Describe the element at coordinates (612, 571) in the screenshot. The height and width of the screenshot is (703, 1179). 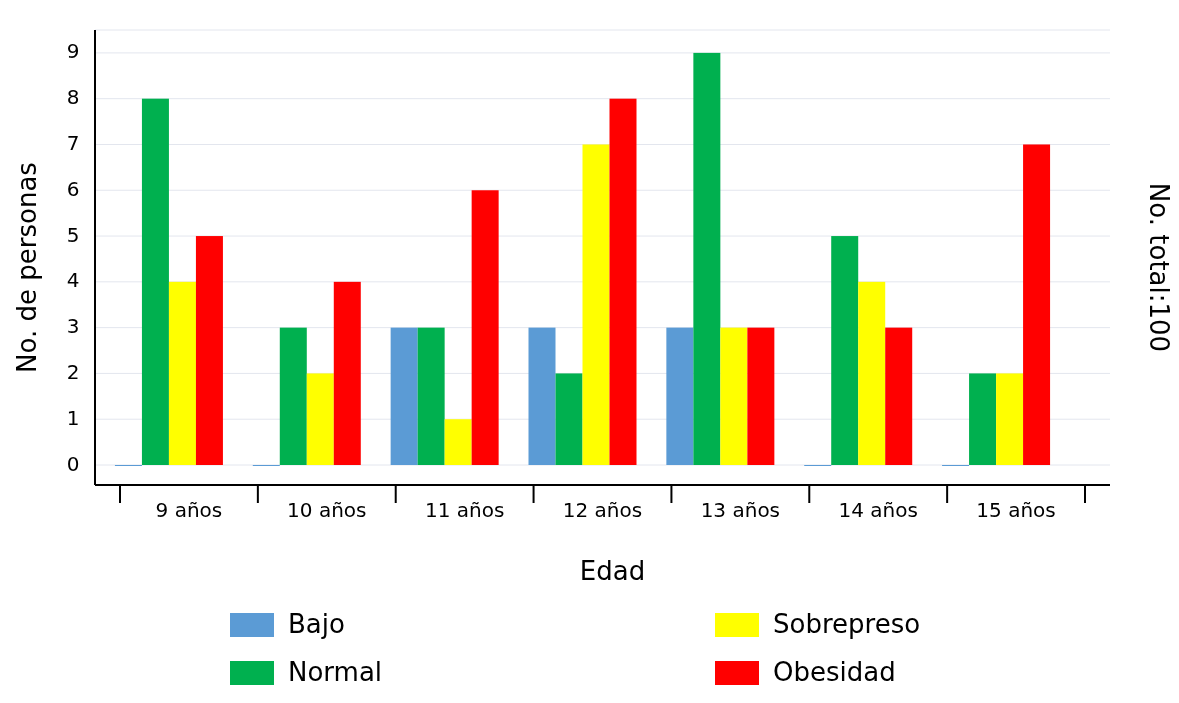
I see `x-axis-title: Edad` at that location.